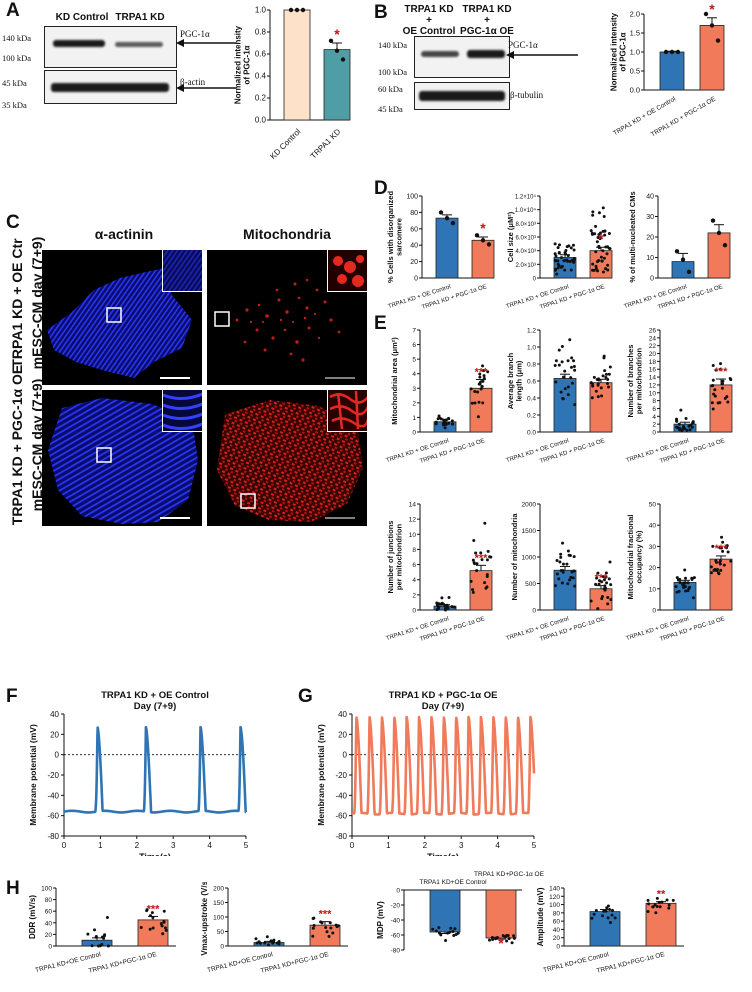  Describe the element at coordinates (53, 775) in the screenshot. I see `y-tick-label: -20` at that location.